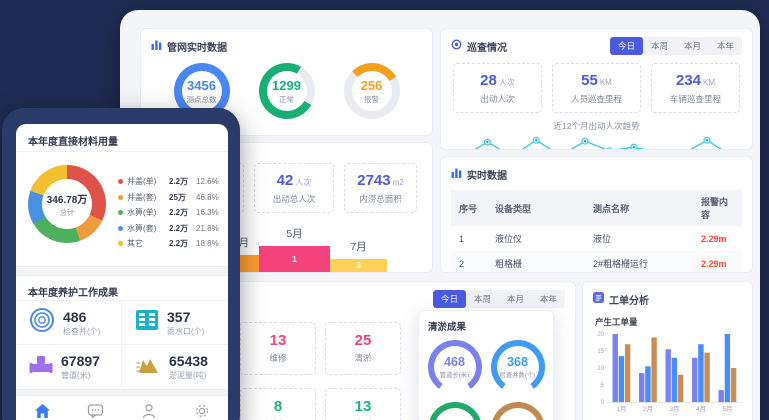  I want to click on podium-rank-1: 5月 1, so click(294, 249).